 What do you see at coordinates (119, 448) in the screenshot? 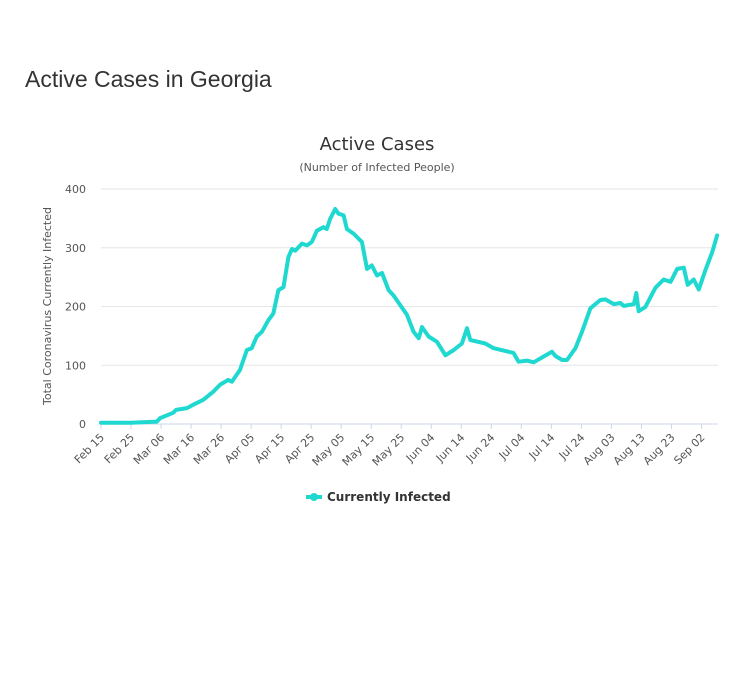
I see `x-tick-label: Feb 25` at bounding box center [119, 448].